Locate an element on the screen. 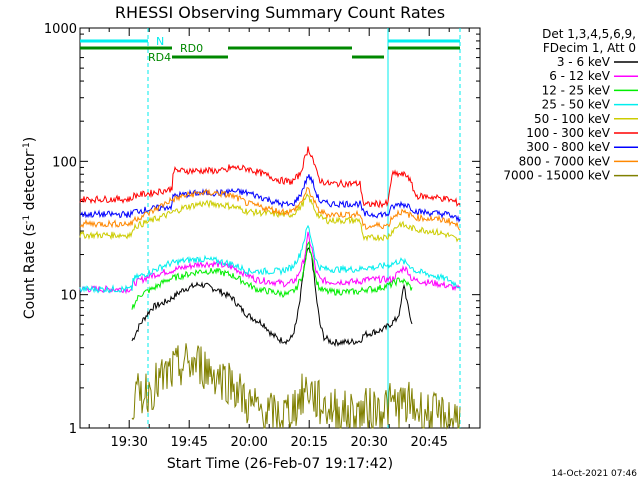  y-axis-label: Count Rate (s-1 detector-1) is located at coordinates (30, 228).